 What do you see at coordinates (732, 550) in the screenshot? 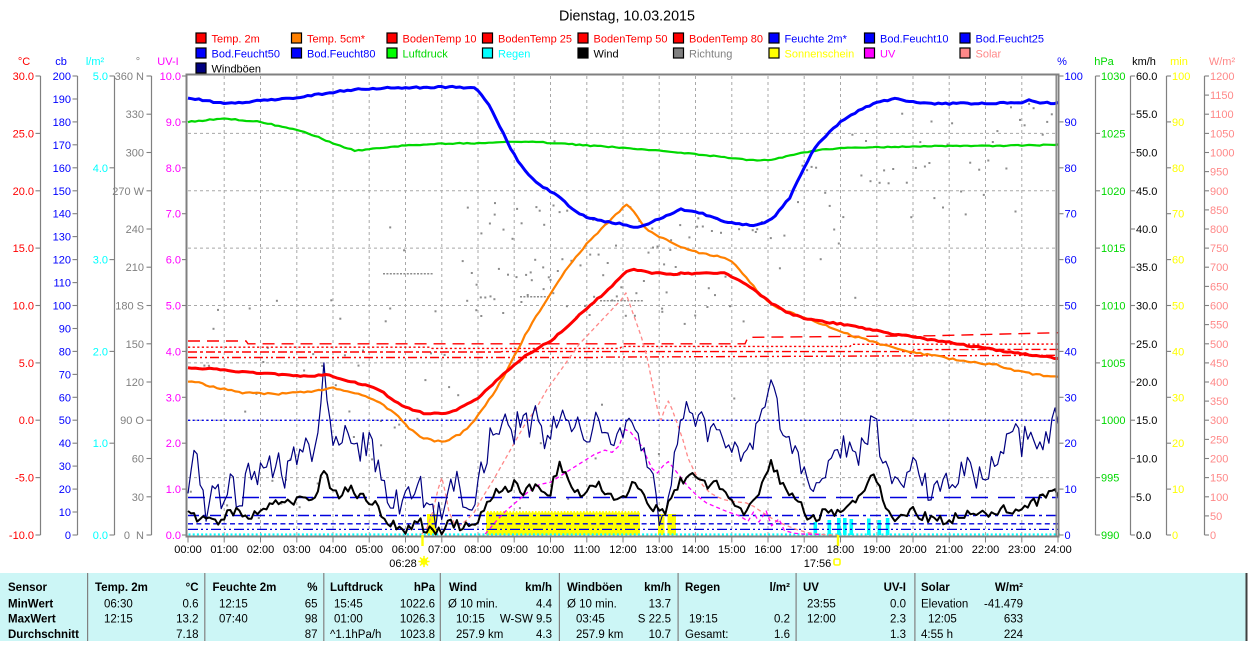
I see `svg-text: 15:00` at bounding box center [732, 550].